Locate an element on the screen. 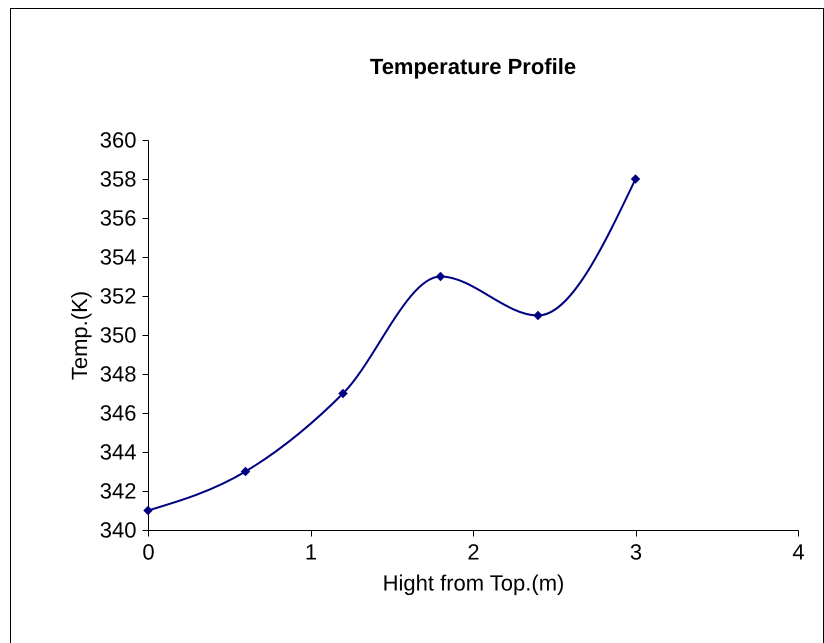  y-tick-label: 346 is located at coordinates (118, 413).